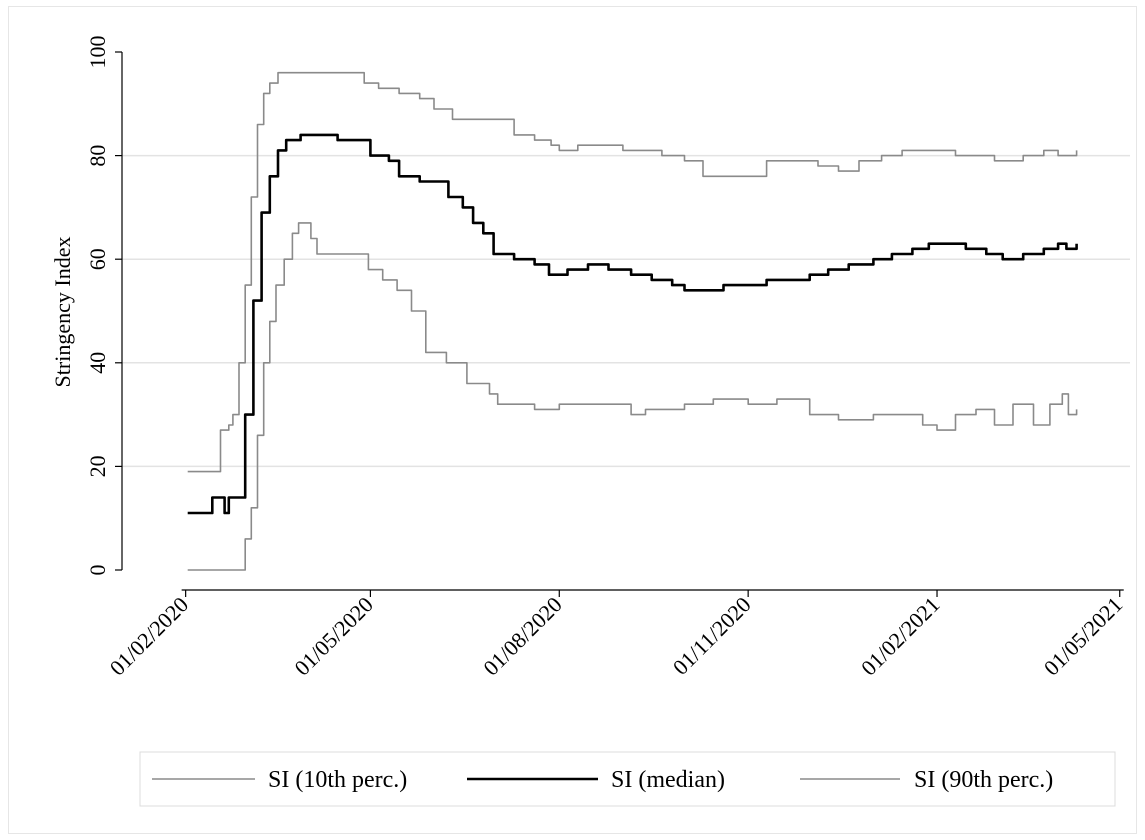  What do you see at coordinates (97, 570) in the screenshot?
I see `y-tick-label: 0` at bounding box center [97, 570].